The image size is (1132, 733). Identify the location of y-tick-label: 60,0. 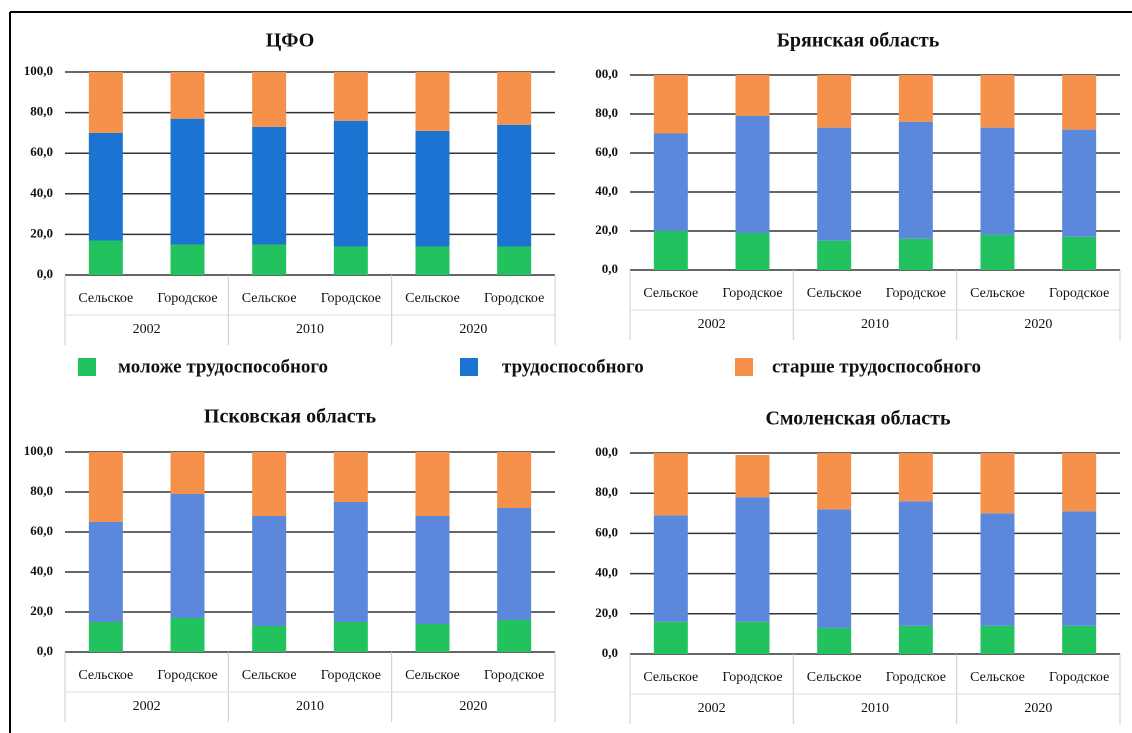
(606, 151).